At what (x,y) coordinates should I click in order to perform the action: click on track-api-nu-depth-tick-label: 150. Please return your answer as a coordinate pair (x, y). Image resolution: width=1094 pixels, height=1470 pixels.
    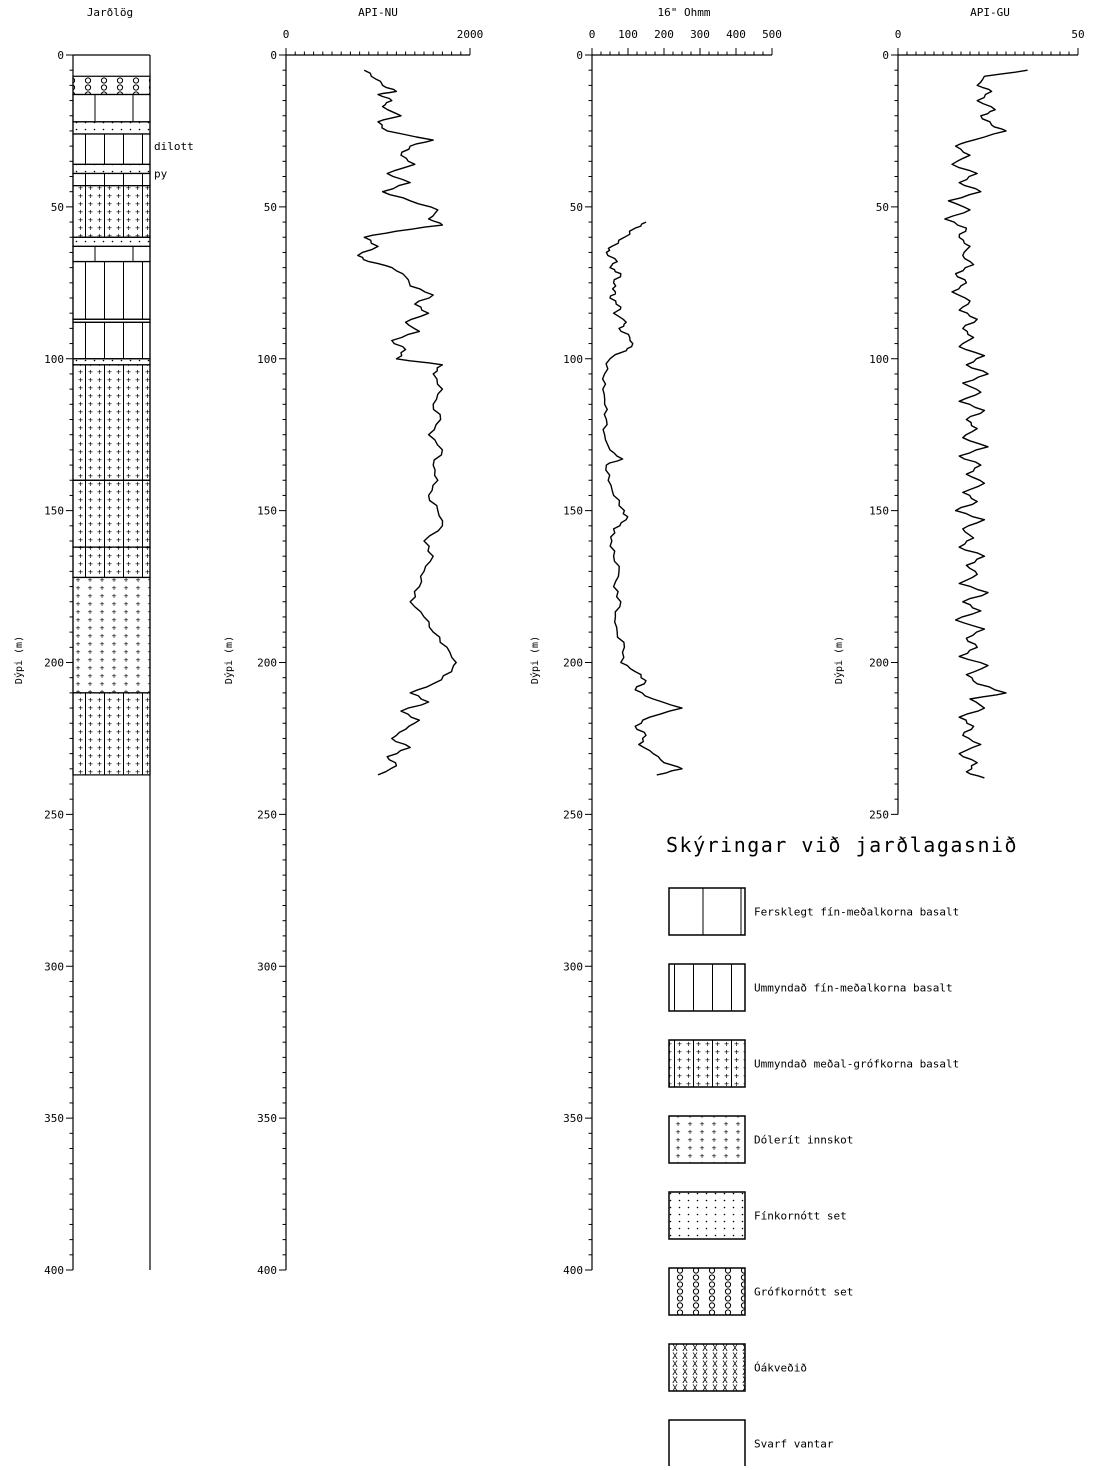
    Looking at the image, I should click on (267, 511).